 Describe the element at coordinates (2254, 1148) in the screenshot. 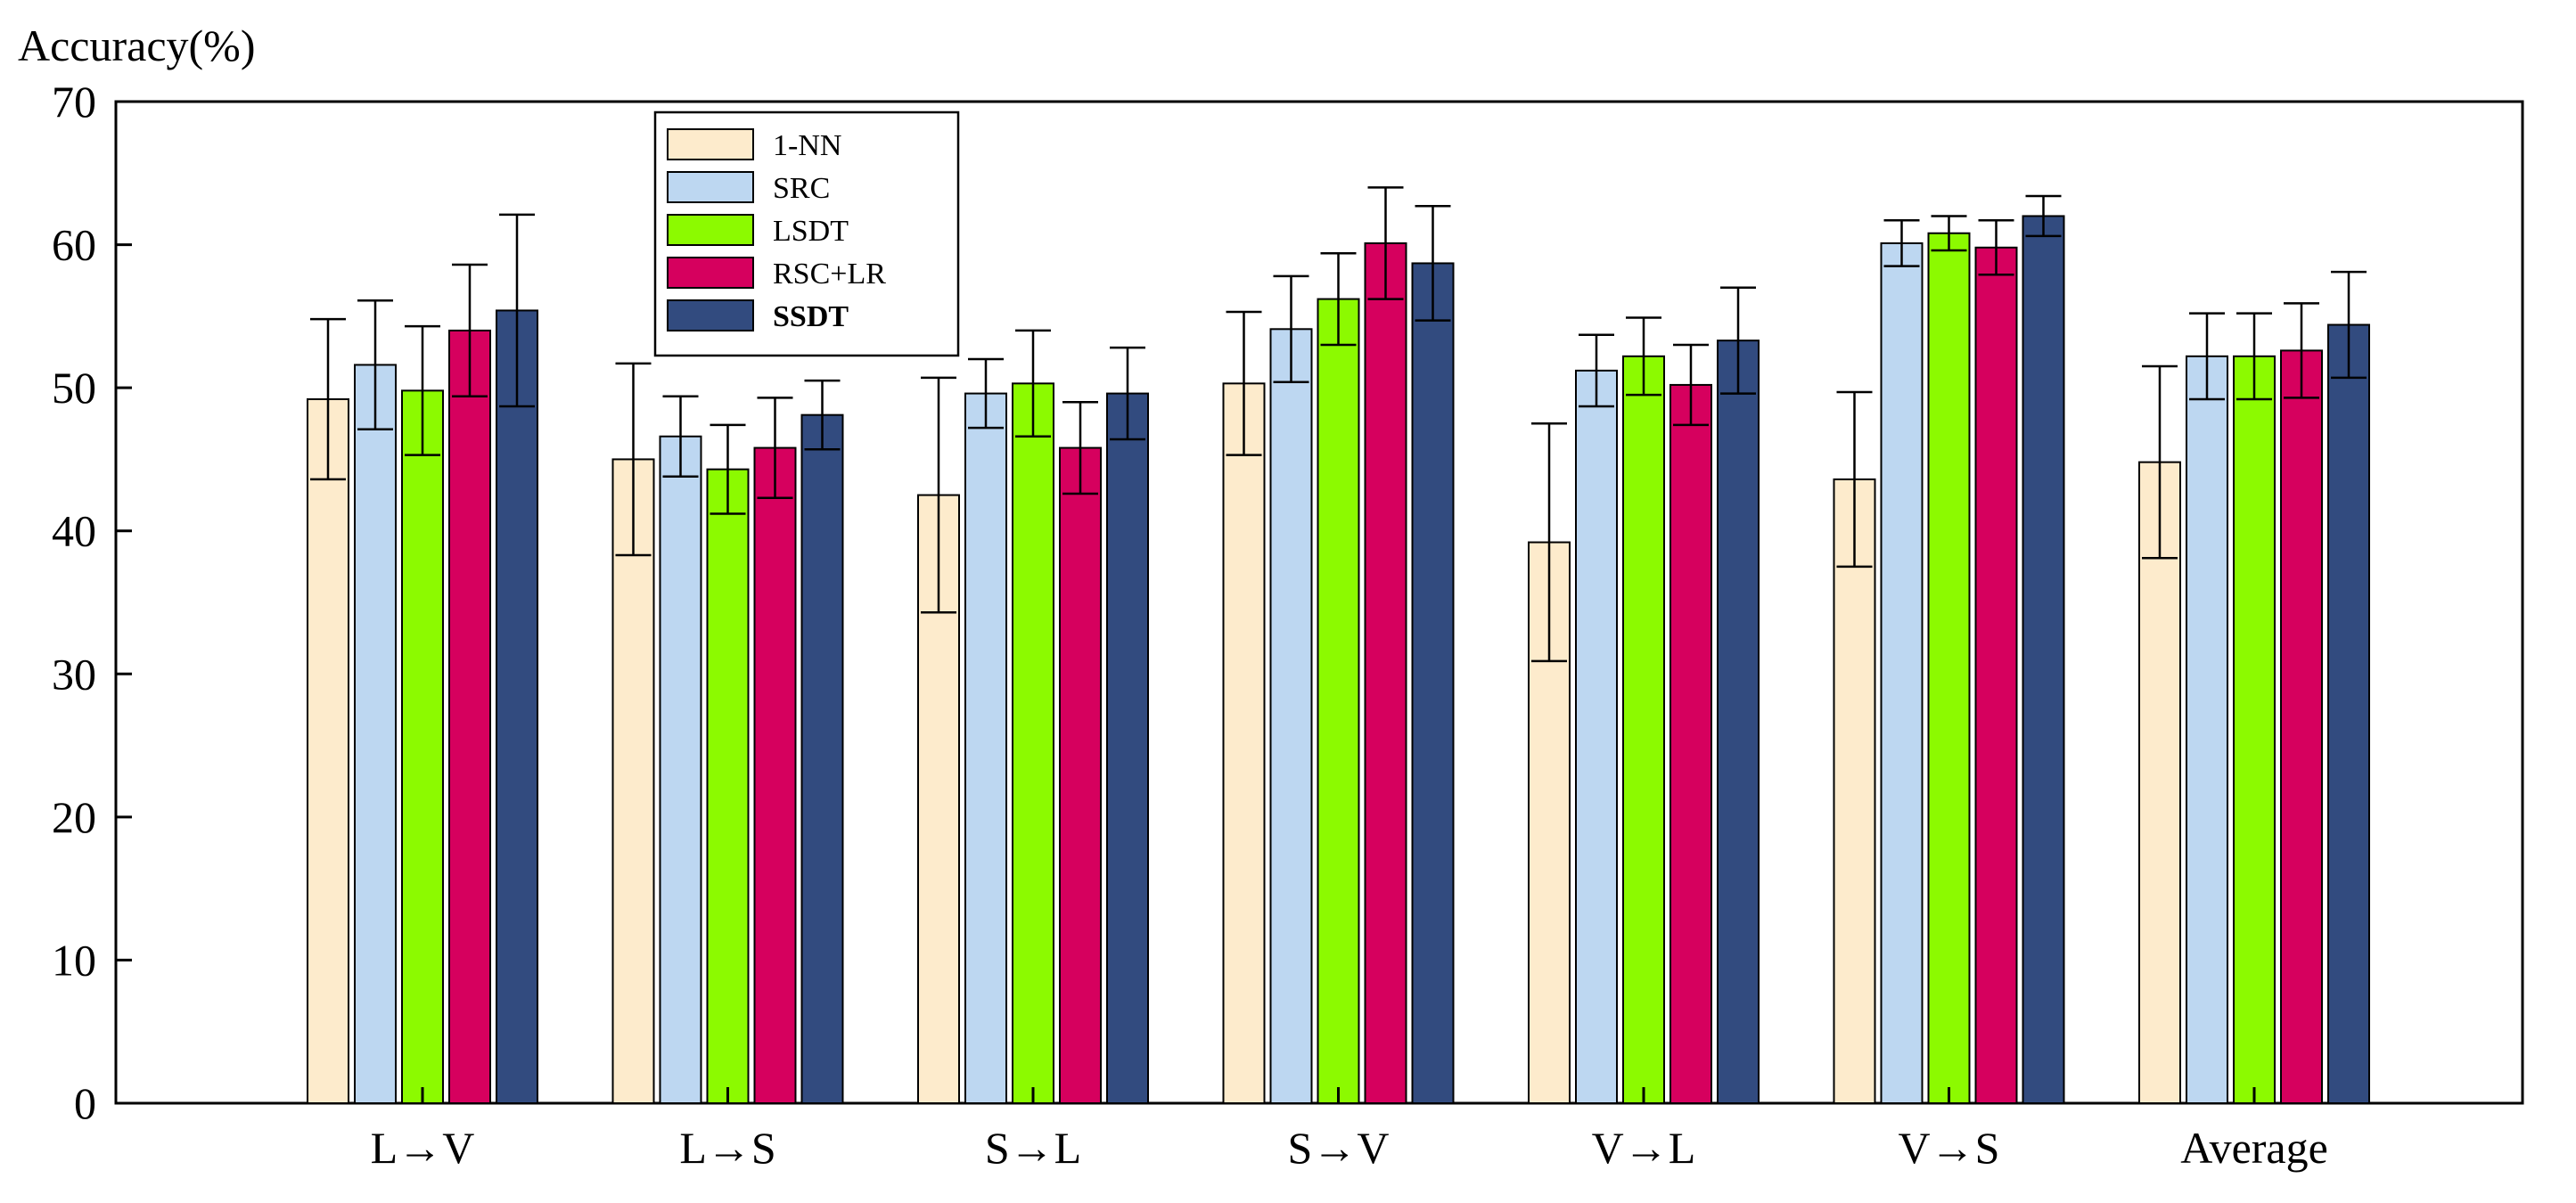

I see `x-tick-label: Average` at that location.